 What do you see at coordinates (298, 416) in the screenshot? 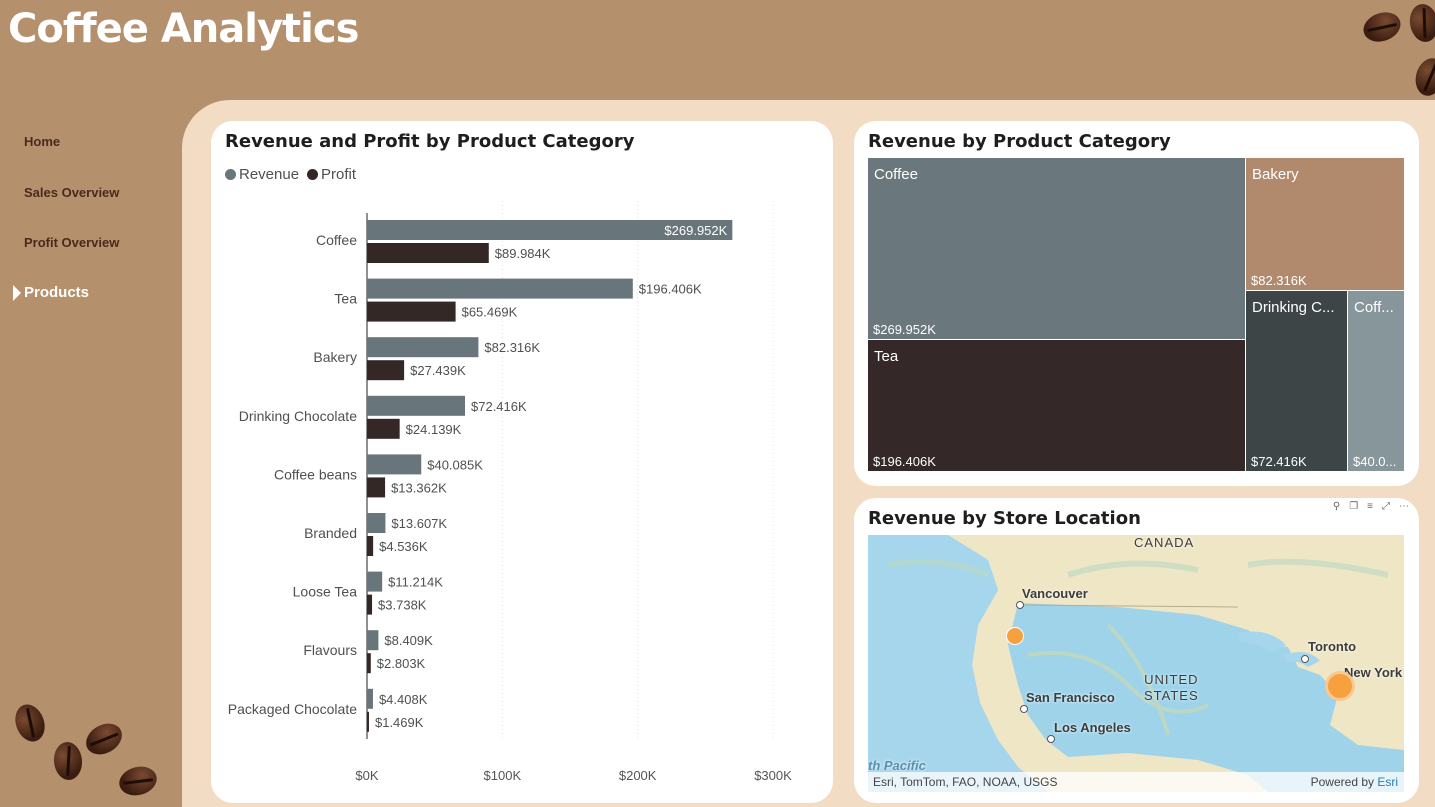
I see `category-label: Drinking Chocolate` at bounding box center [298, 416].